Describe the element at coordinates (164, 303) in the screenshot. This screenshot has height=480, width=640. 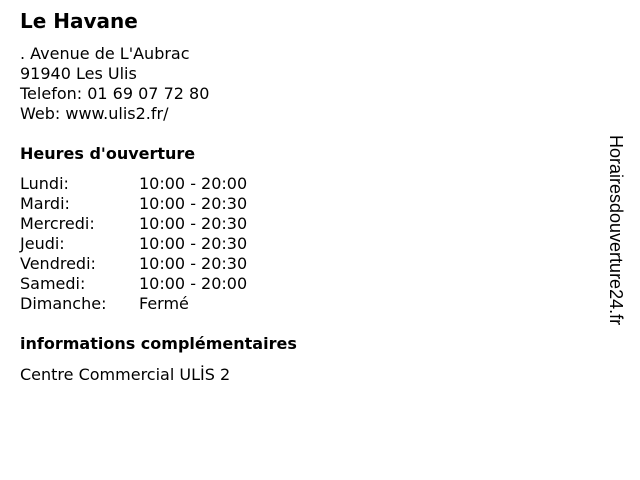
I see `time-value: Fermé` at that location.